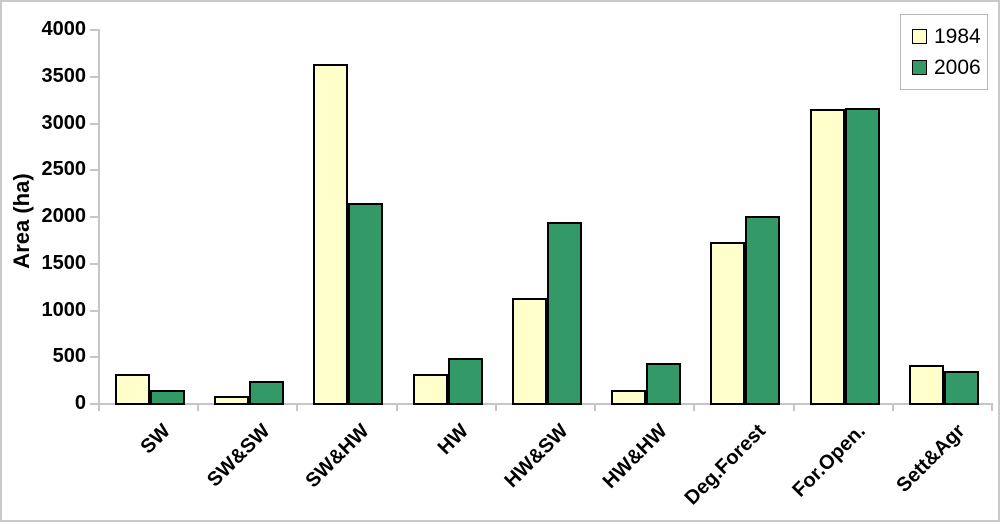 This screenshot has height=522, width=1000. What do you see at coordinates (430, 389) in the screenshot?
I see `bar-1984-HW` at bounding box center [430, 389].